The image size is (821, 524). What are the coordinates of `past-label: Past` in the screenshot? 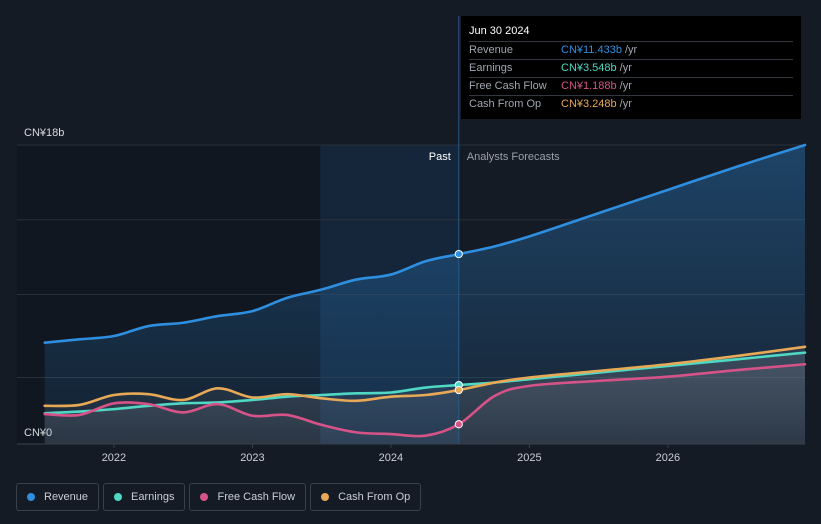 It's located at (440, 157).